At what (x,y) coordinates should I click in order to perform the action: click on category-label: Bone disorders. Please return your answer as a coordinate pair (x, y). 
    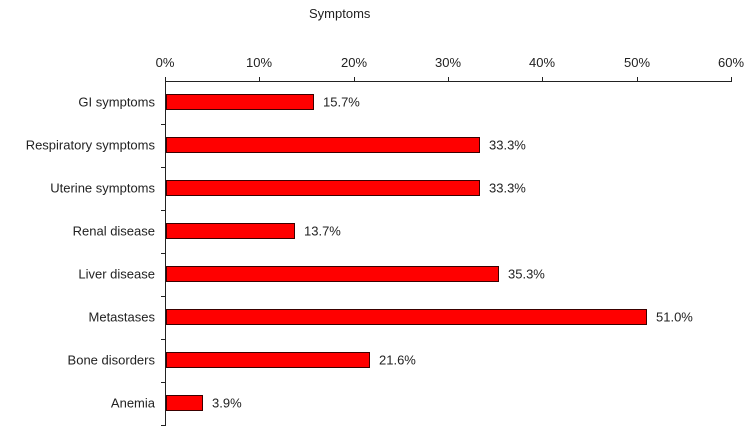
    Looking at the image, I should click on (111, 360).